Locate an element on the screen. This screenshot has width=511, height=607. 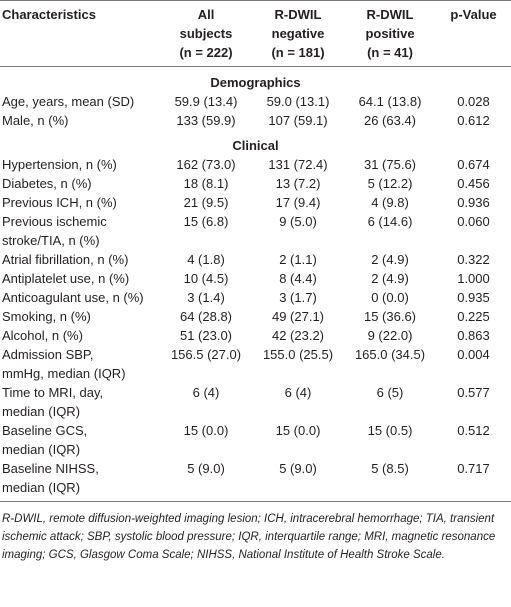
cell: 0.863 is located at coordinates (473, 335).